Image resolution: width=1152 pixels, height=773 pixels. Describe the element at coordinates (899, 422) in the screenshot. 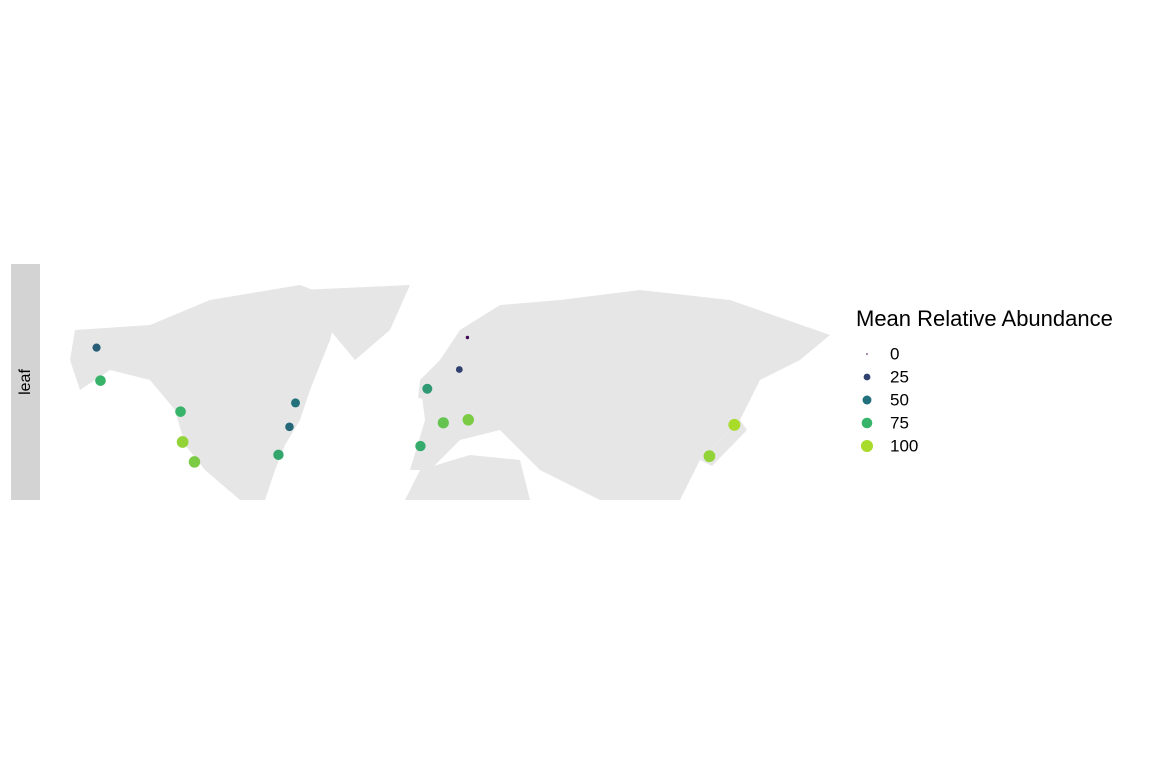

I see `legend-label: 75` at that location.